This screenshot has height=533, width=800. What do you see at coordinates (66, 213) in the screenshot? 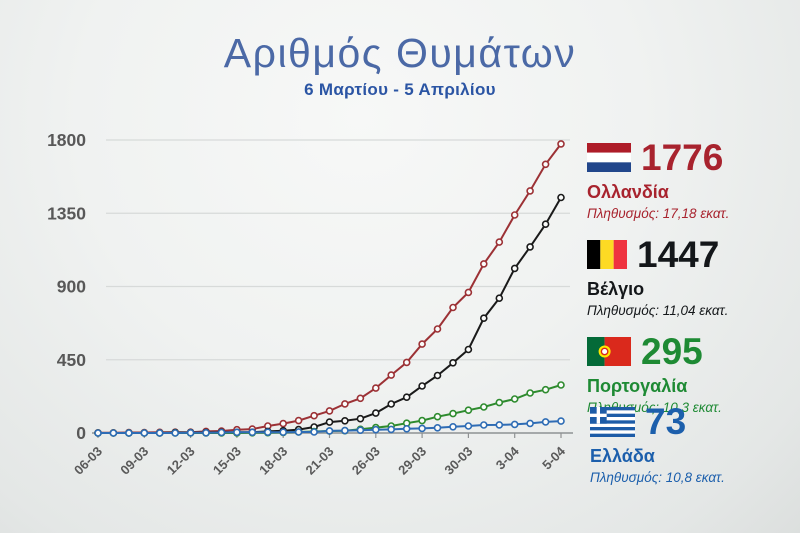
I see `svg-text: 1350` at bounding box center [66, 213].